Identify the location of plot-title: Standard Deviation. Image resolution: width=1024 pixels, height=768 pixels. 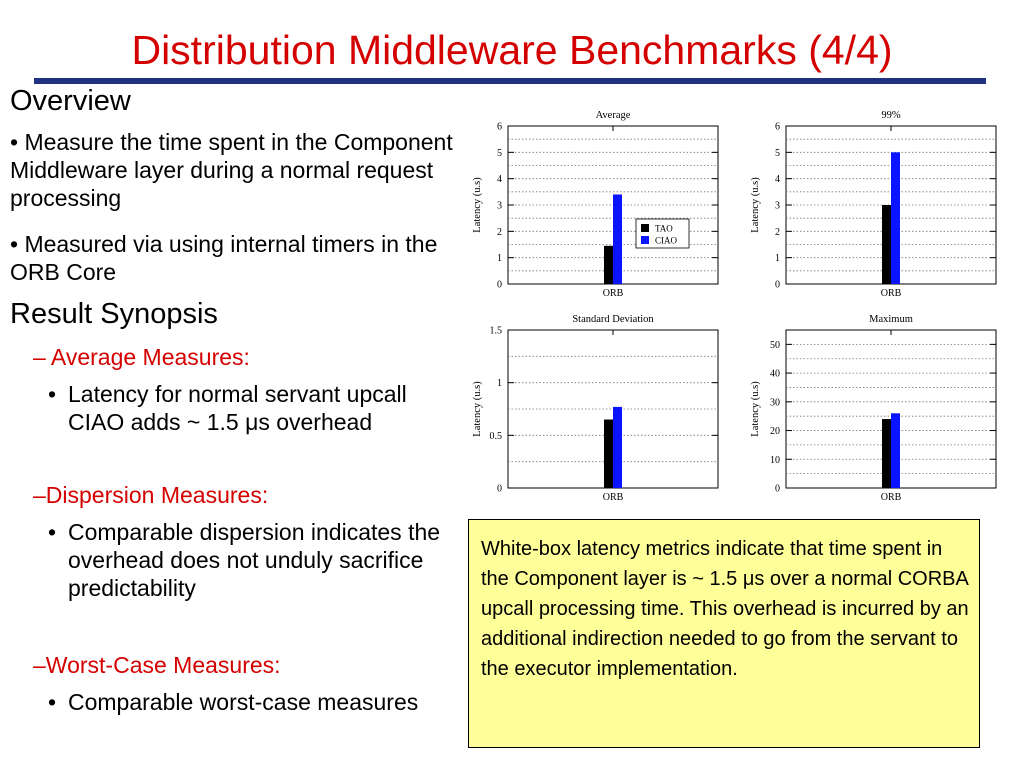
(613, 319).